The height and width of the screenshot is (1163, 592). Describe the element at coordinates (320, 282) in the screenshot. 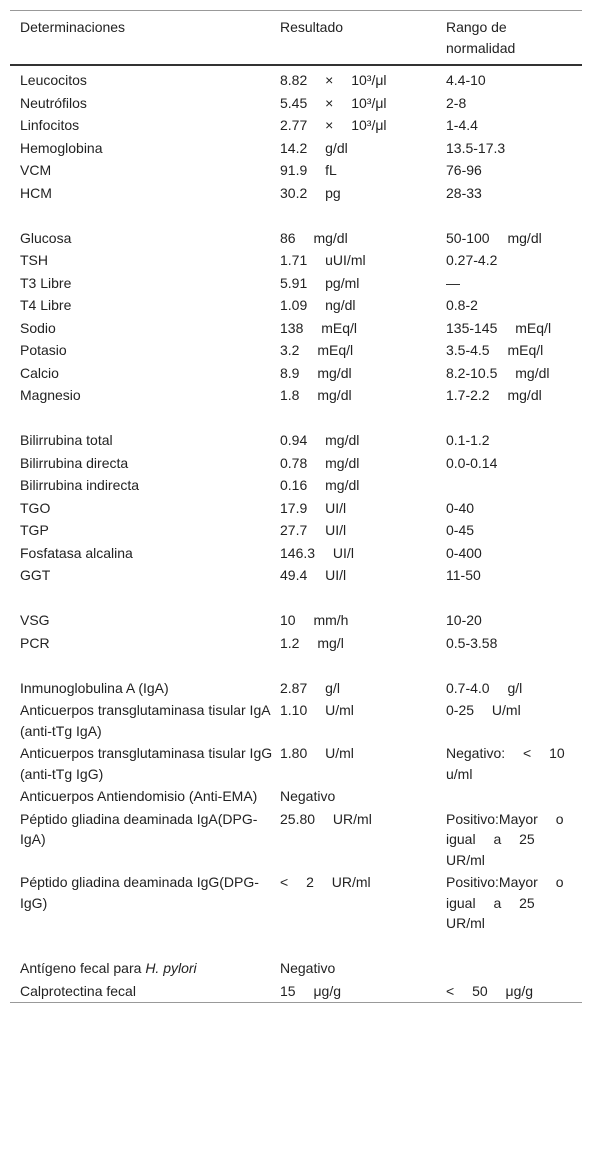

I see `cell: 5.91 pg/ml` at that location.